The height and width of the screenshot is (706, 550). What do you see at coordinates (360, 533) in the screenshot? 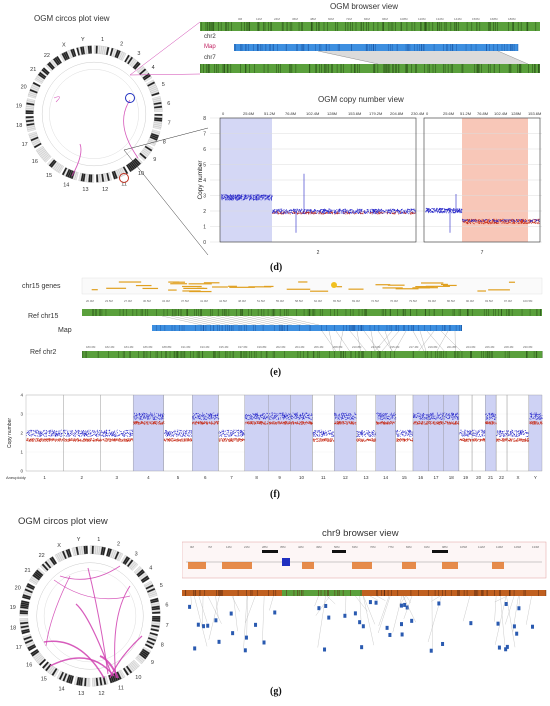
I see `browser-title-g: chr9 browser view` at bounding box center [360, 533].